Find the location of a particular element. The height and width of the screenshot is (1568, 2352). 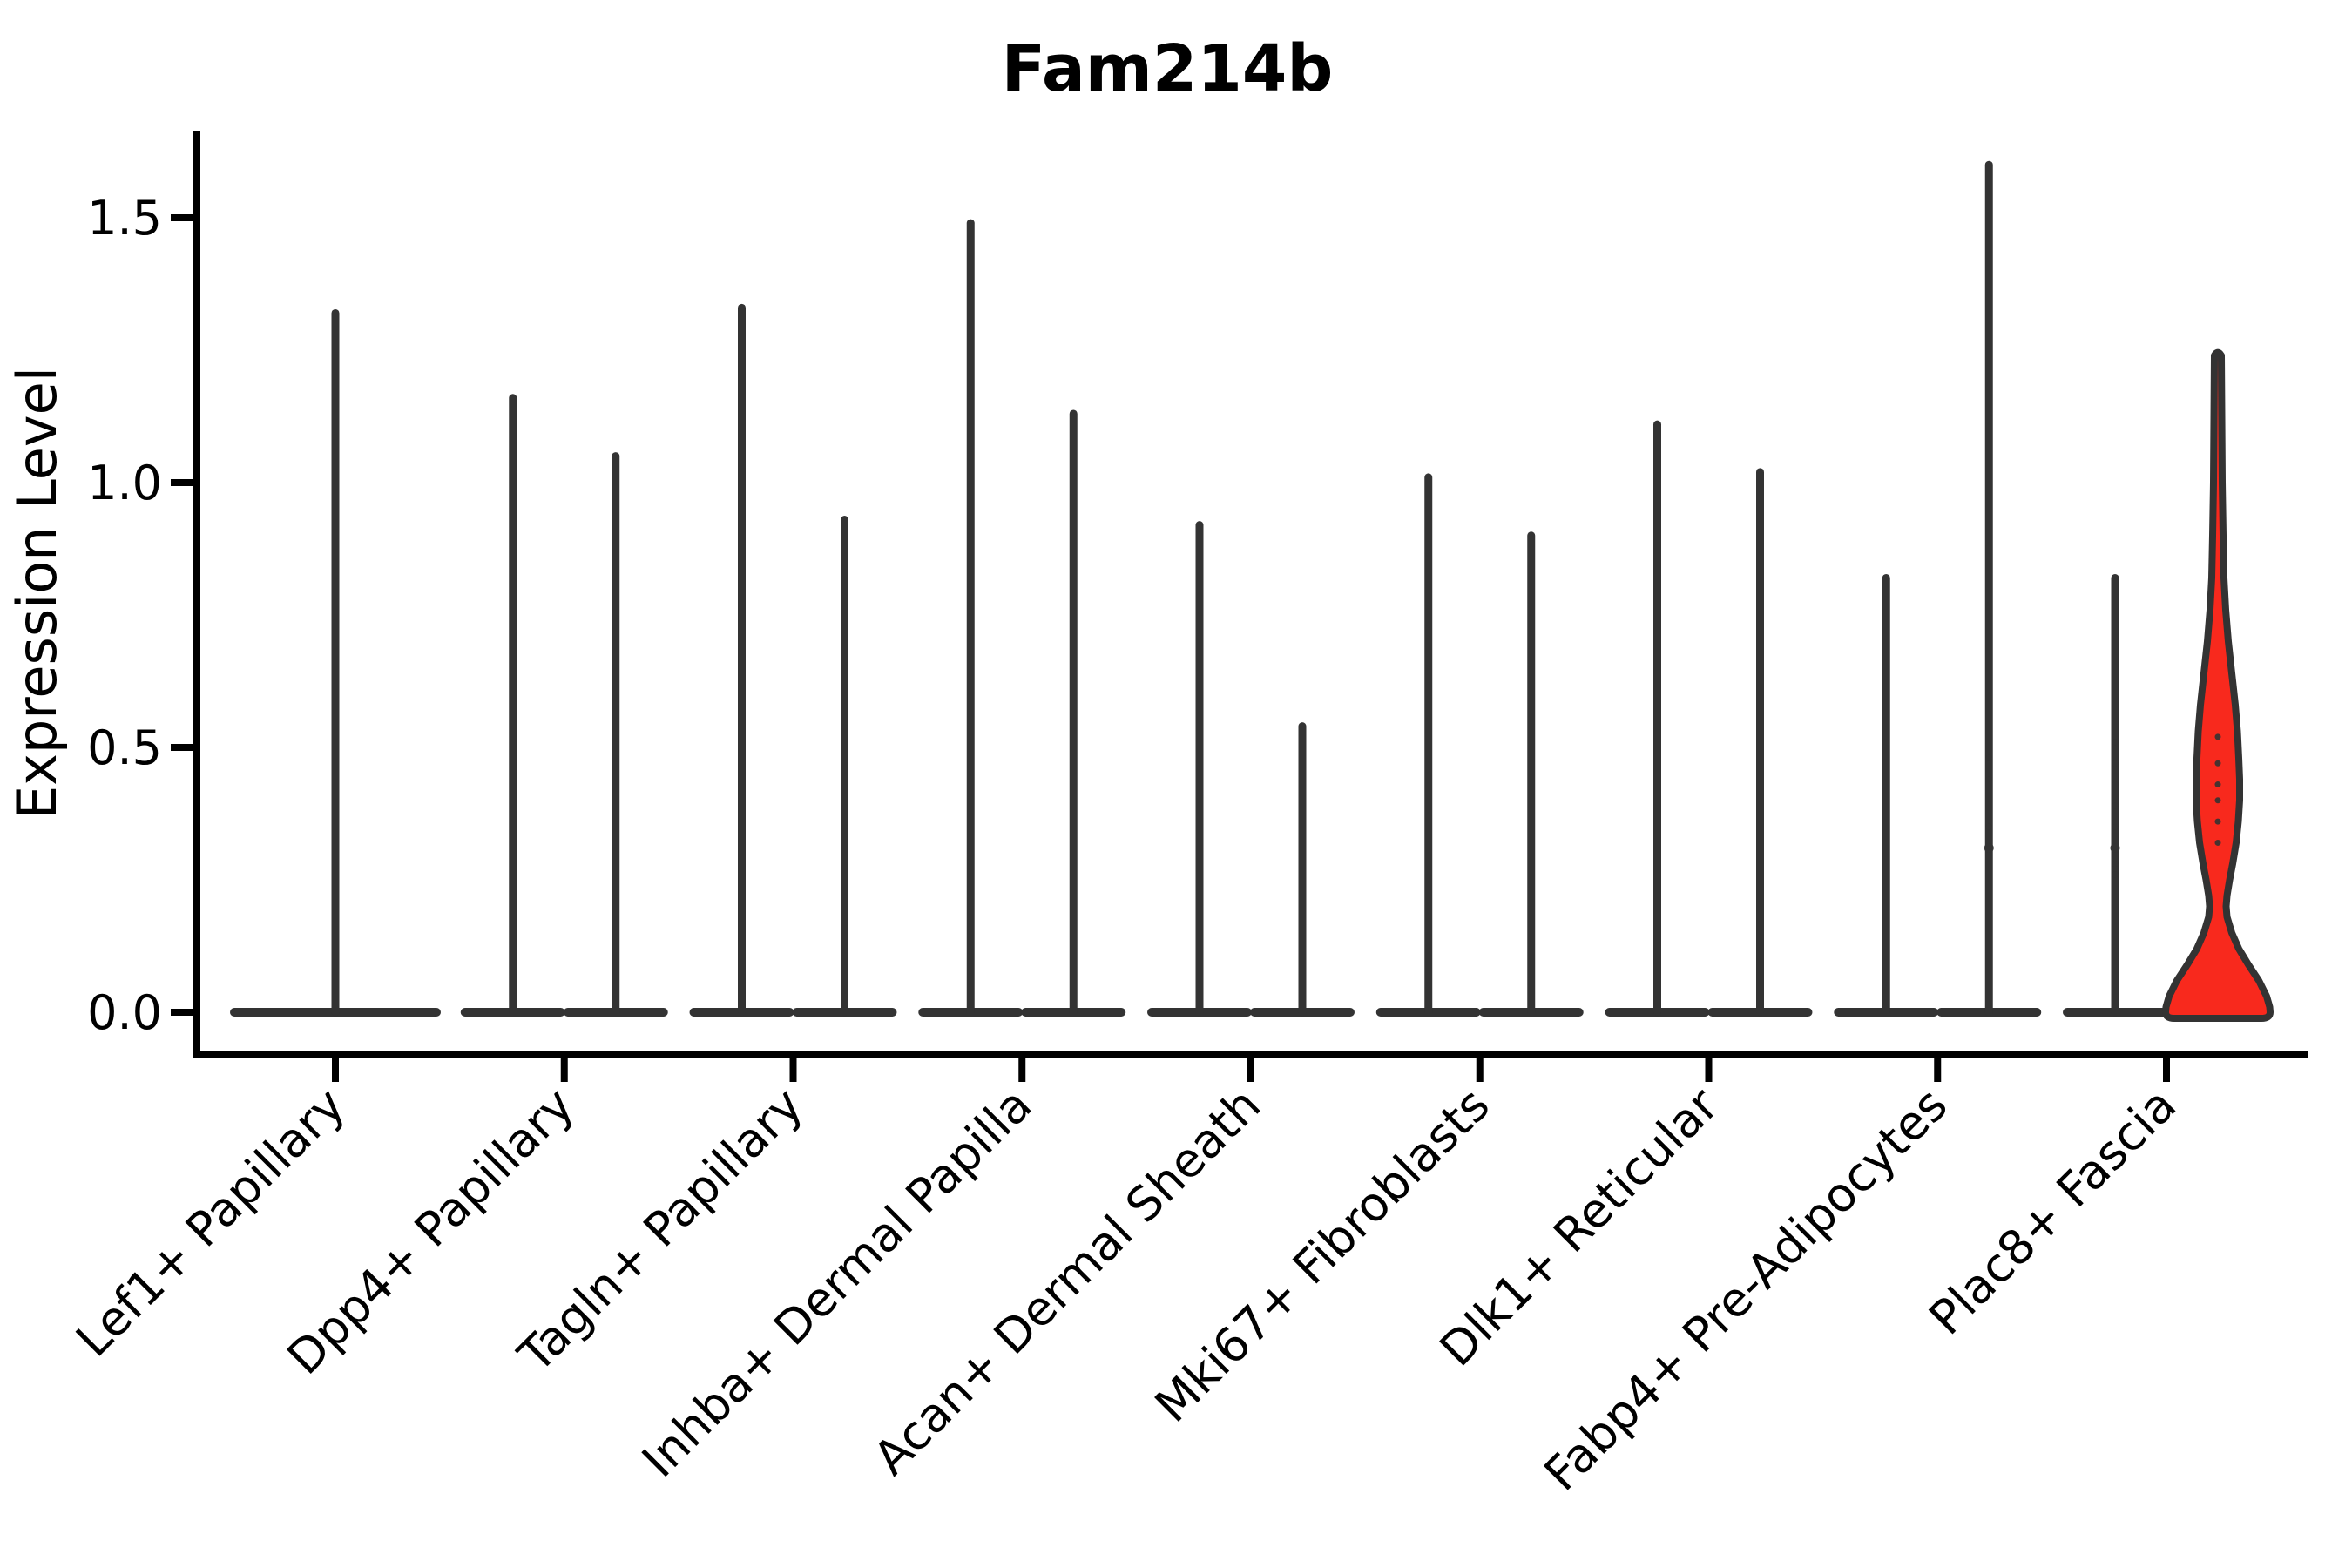

y-tick-label: 1.0 is located at coordinates (125, 483).